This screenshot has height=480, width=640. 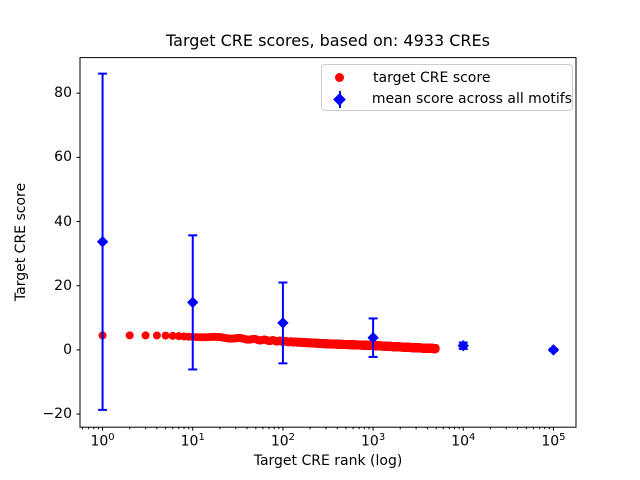 I want to click on y-tick-label: 80, so click(x=63, y=93).